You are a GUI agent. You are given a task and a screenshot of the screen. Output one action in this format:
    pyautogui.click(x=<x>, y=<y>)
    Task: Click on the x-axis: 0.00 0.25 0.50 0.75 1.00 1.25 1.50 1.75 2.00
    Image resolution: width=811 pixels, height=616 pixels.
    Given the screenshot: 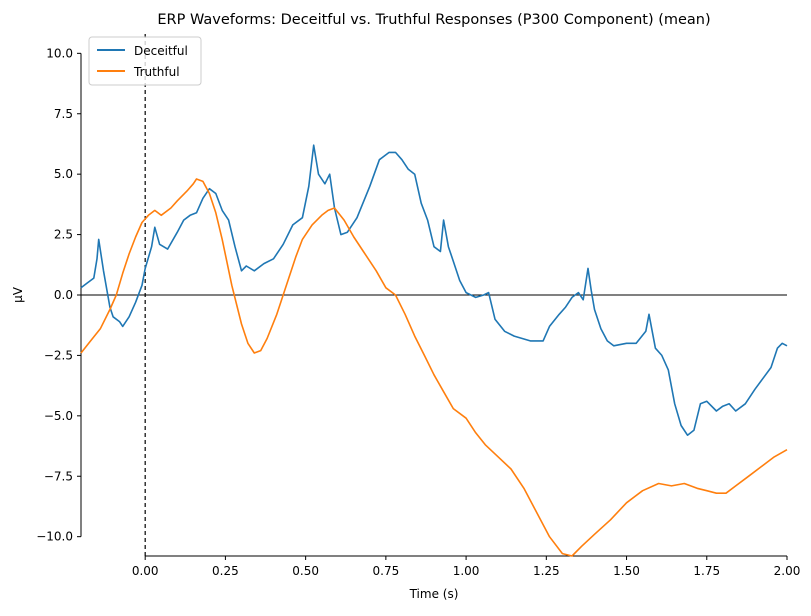 What is the action you would take?
    pyautogui.click(x=466, y=566)
    